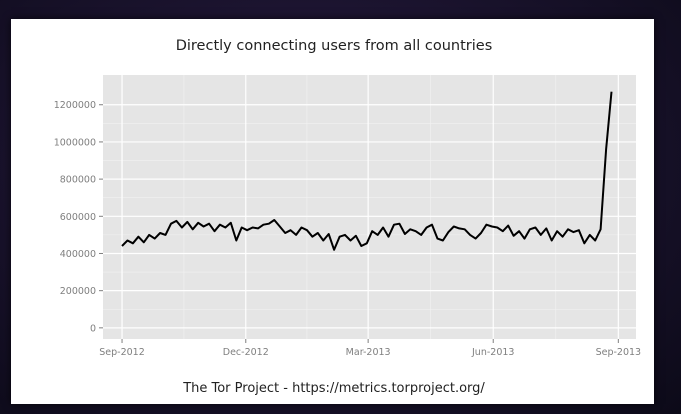 The image size is (681, 414). I want to click on y-tick-label: 1200000, so click(75, 105).